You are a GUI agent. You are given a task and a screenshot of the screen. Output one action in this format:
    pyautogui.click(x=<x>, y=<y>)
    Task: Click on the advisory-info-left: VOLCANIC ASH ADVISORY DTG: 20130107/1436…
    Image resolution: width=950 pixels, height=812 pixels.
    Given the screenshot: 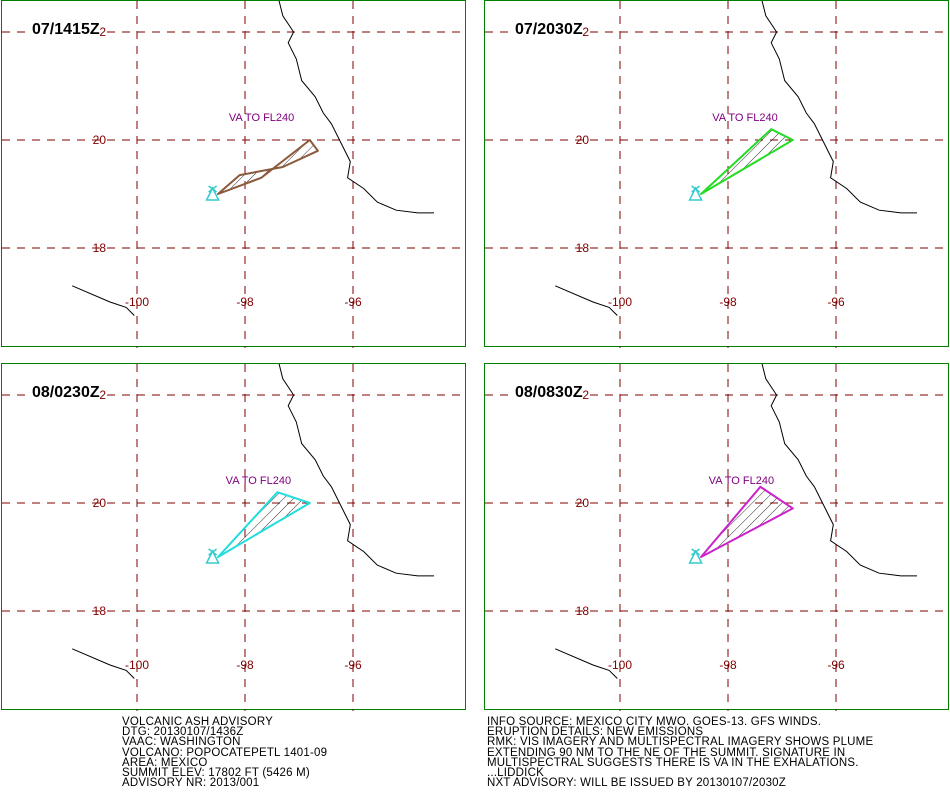 What is the action you would take?
    pyautogui.click(x=225, y=753)
    